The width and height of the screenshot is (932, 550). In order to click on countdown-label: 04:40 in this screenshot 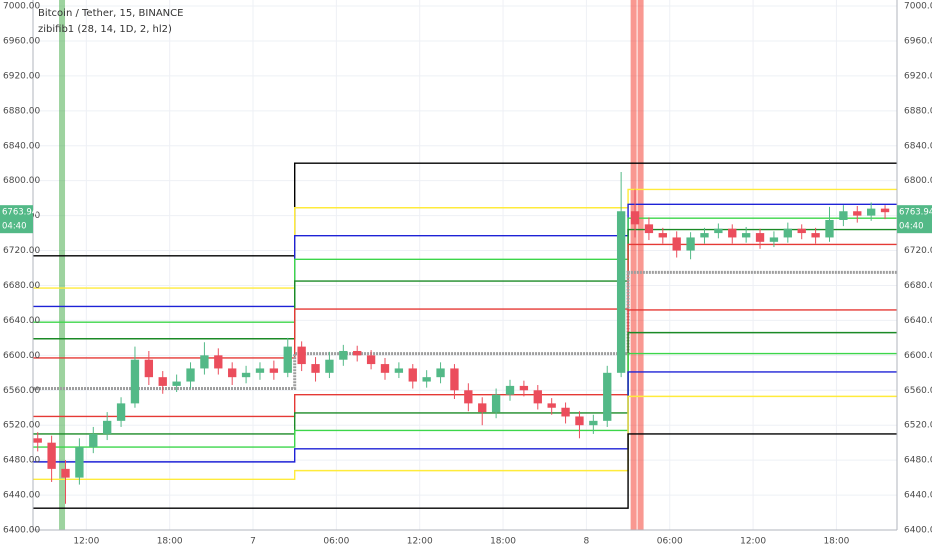, I will do `click(14, 227)`.